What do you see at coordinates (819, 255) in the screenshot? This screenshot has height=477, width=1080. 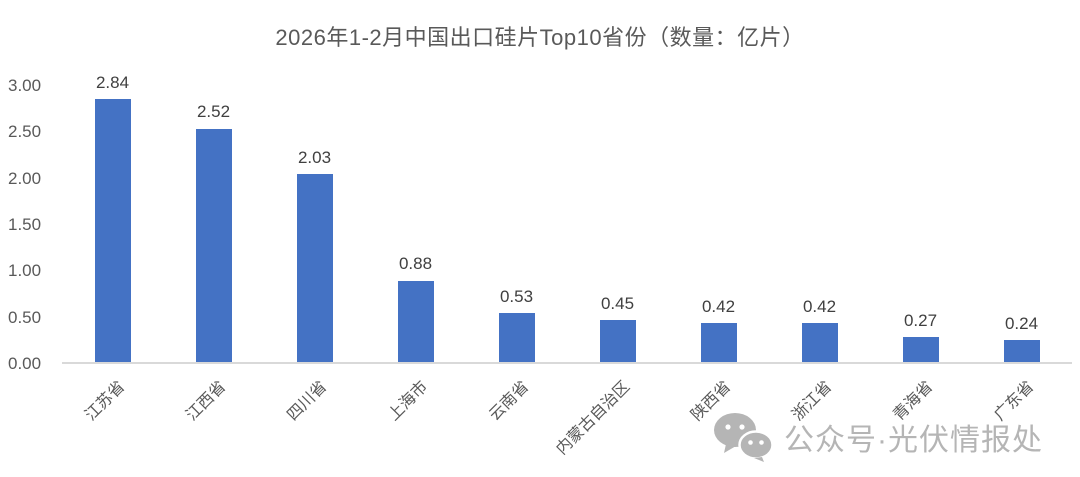 I see `bar-slot: 0.42 浙江省` at bounding box center [819, 255].